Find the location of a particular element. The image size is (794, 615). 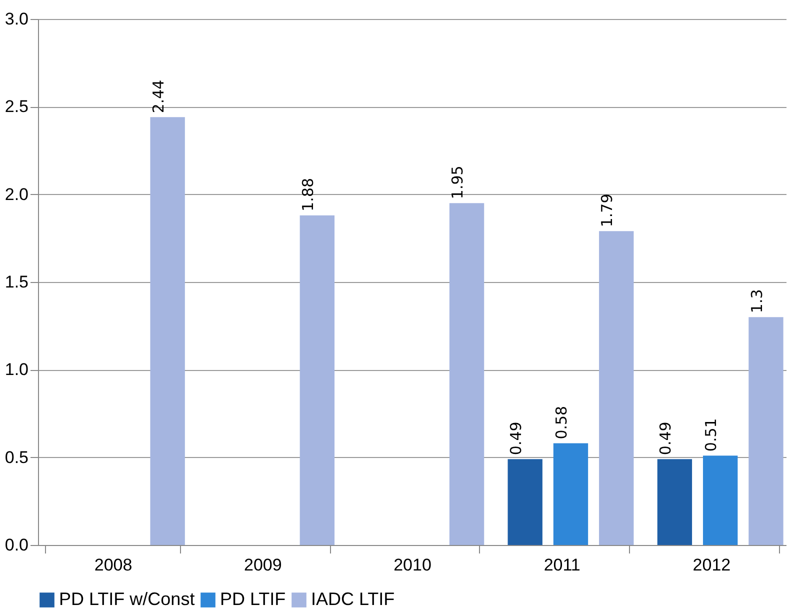

x-tick-label: 2011 is located at coordinates (562, 565).